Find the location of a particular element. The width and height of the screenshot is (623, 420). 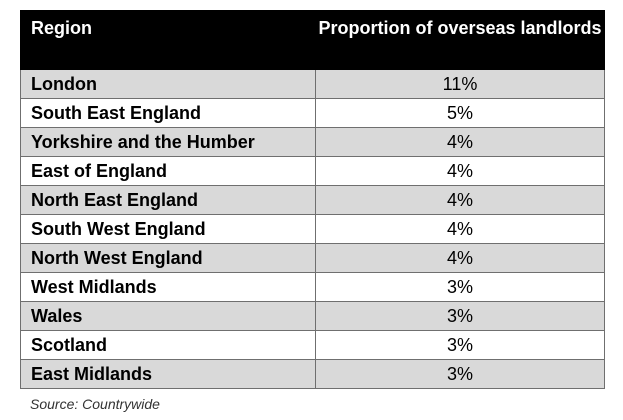

table-row: North West England 4% is located at coordinates (312, 258).